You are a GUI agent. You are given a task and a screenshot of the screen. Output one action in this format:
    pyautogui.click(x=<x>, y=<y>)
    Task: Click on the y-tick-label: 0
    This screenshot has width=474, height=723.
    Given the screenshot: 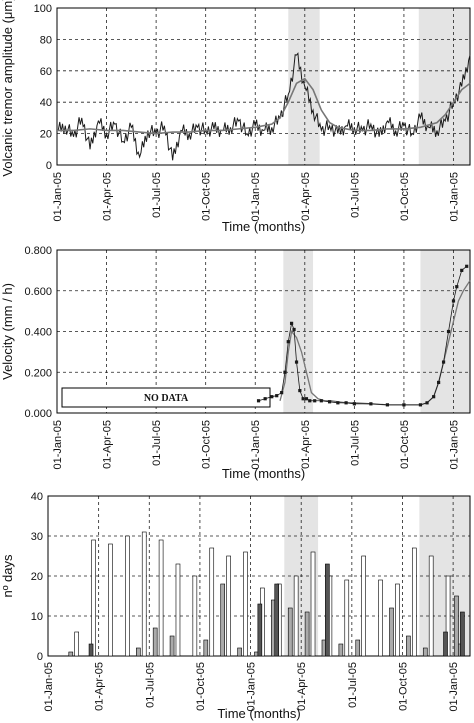 What is the action you would take?
    pyautogui.click(x=40, y=657)
    